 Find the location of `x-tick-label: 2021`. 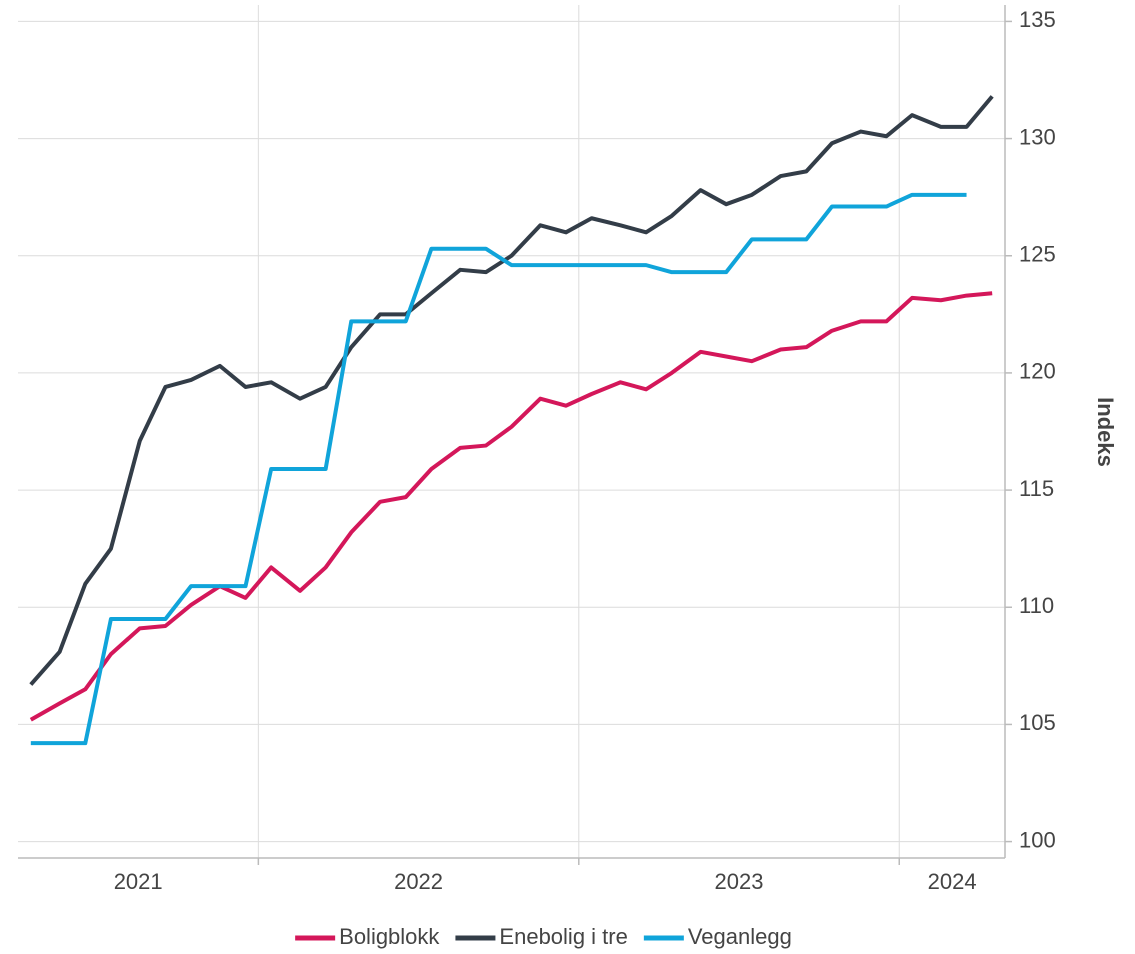

x-tick-label: 2021 is located at coordinates (138, 881).